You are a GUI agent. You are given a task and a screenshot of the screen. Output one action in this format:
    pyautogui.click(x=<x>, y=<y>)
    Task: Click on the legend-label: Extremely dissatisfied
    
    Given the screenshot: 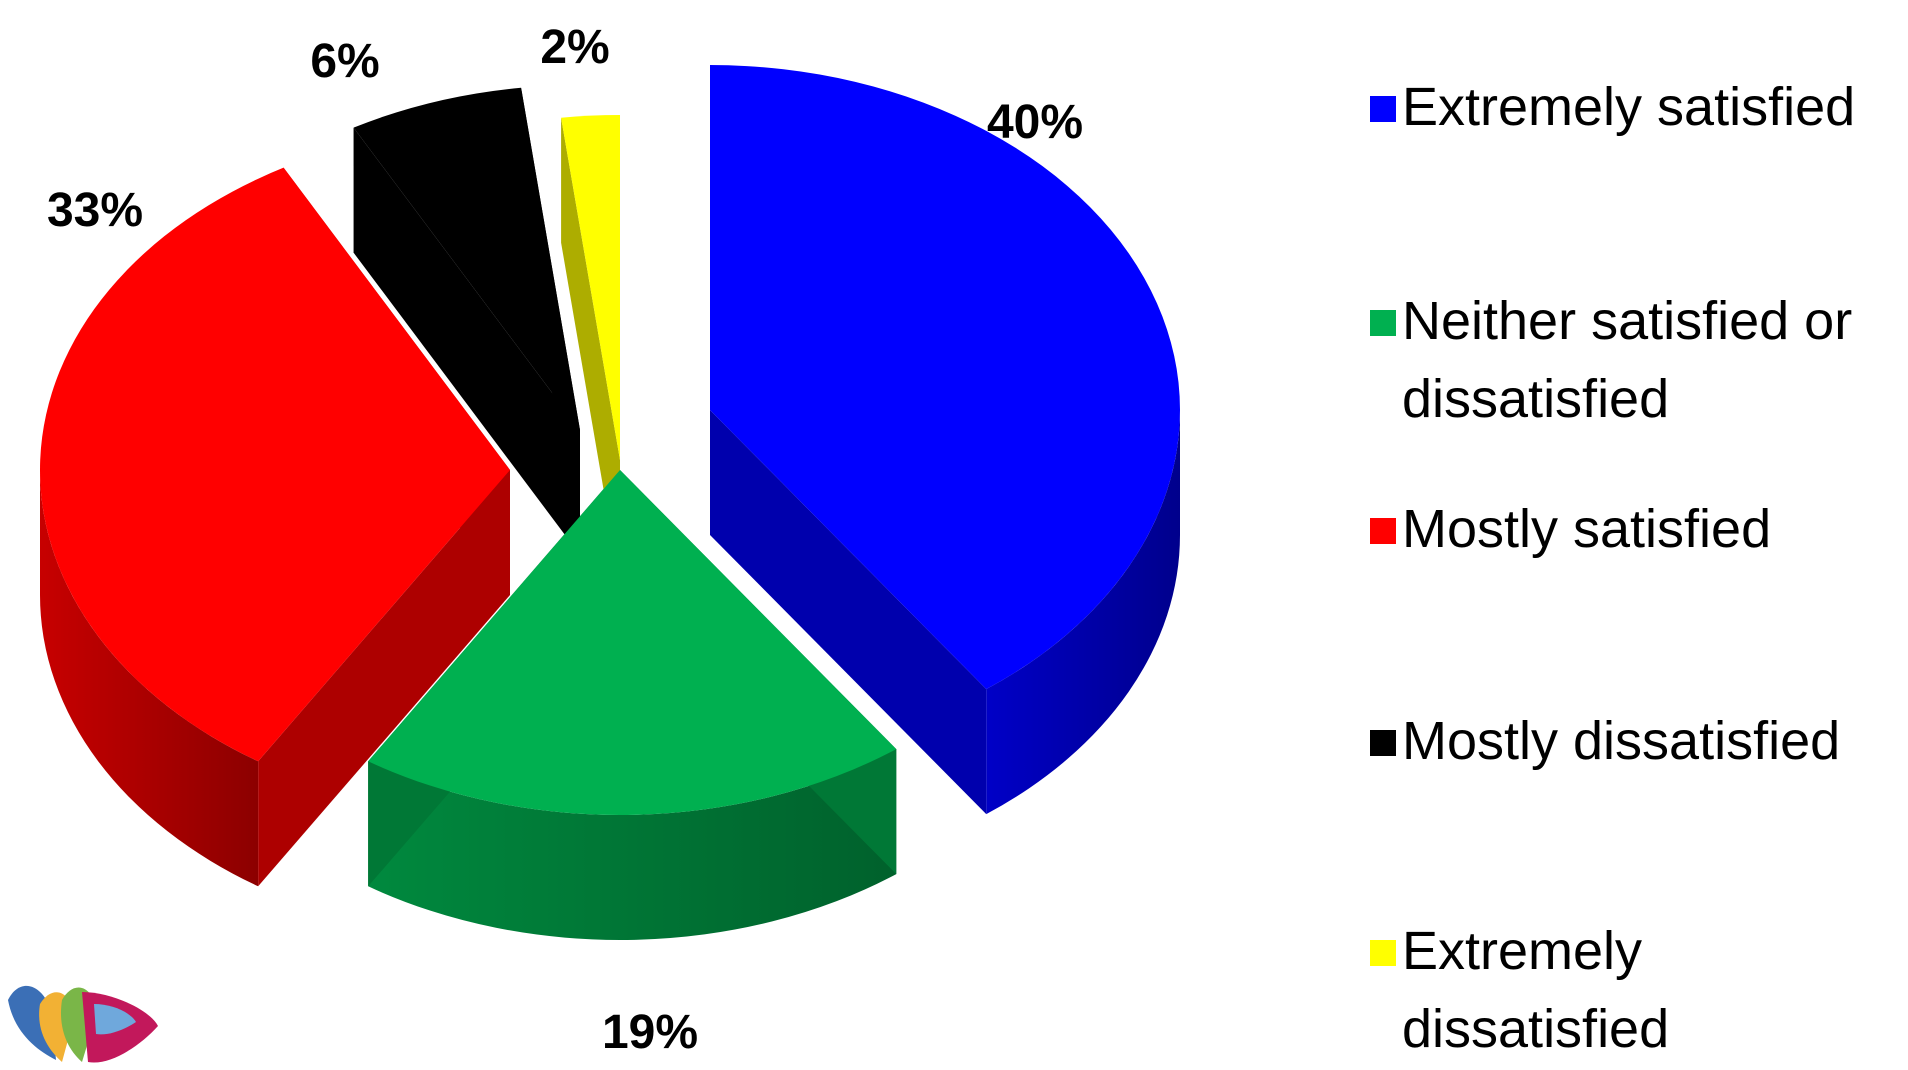 What is the action you would take?
    pyautogui.click(x=1536, y=990)
    